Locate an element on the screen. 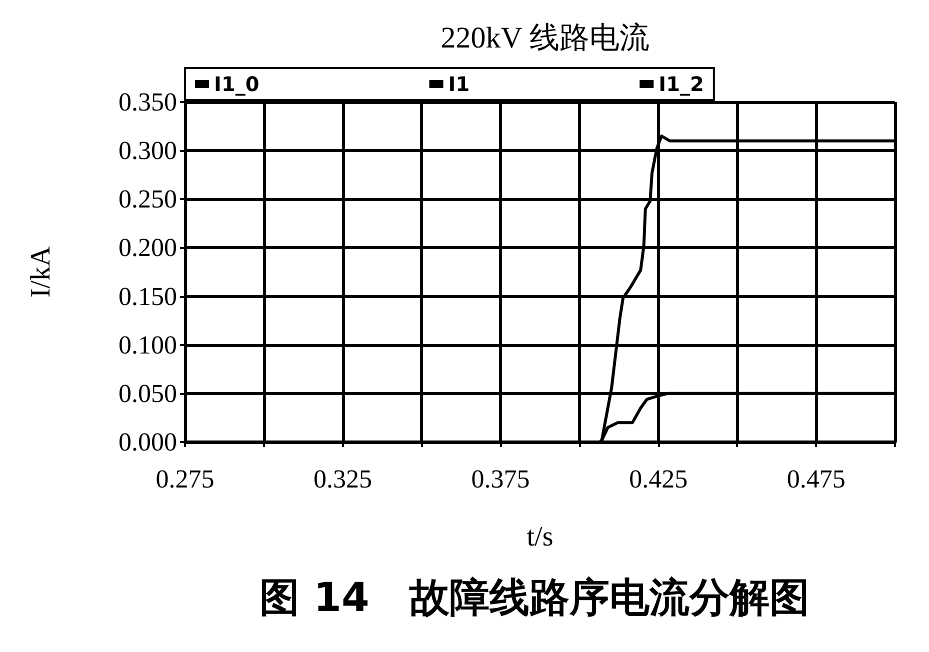 The width and height of the screenshot is (929, 652). x-tick-label: 0.275 is located at coordinates (185, 479).